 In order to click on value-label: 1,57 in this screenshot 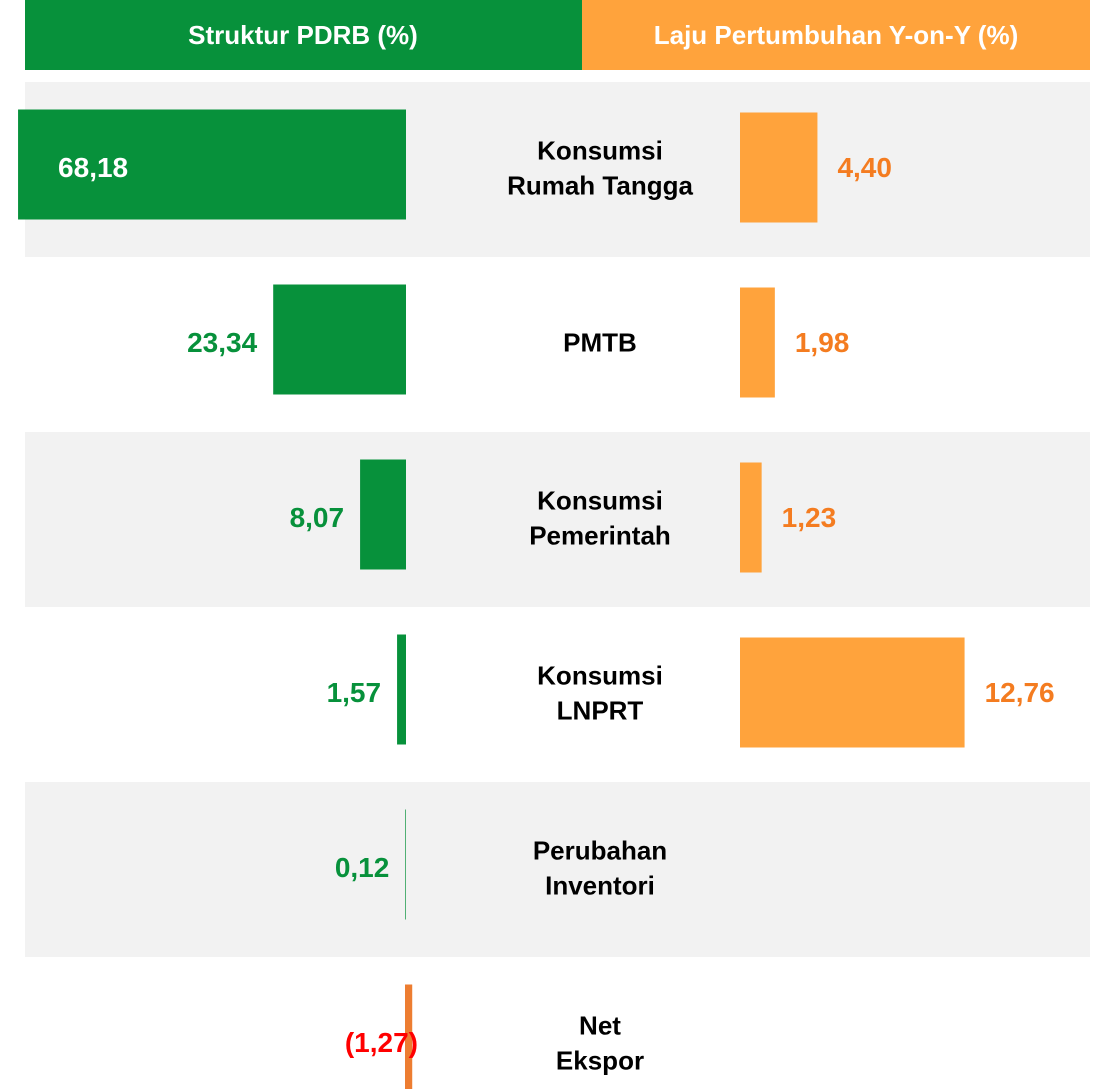, I will do `click(354, 692)`.